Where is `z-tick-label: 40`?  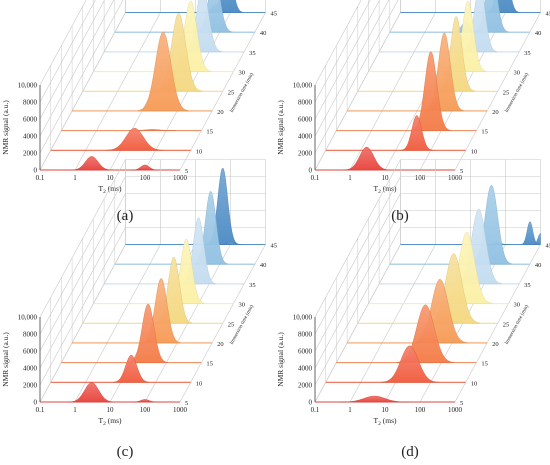
z-tick-label: 40 is located at coordinates (538, 33).